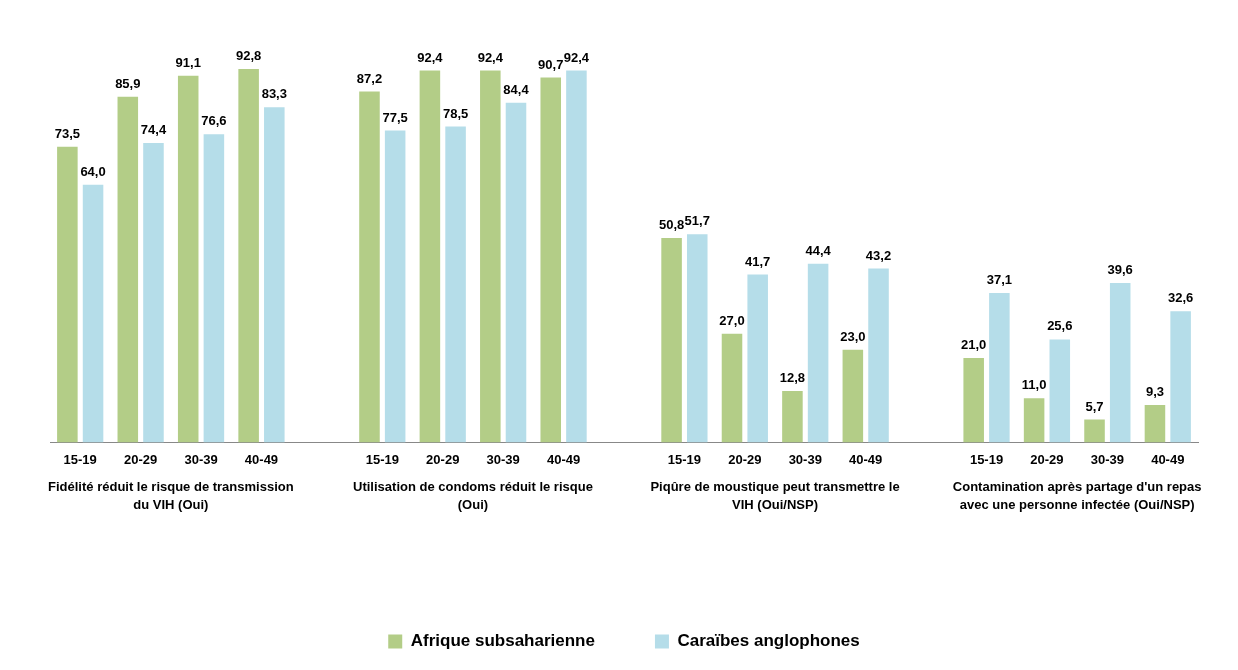  What do you see at coordinates (732, 320) in the screenshot?
I see `data-label: 27,0` at bounding box center [732, 320].